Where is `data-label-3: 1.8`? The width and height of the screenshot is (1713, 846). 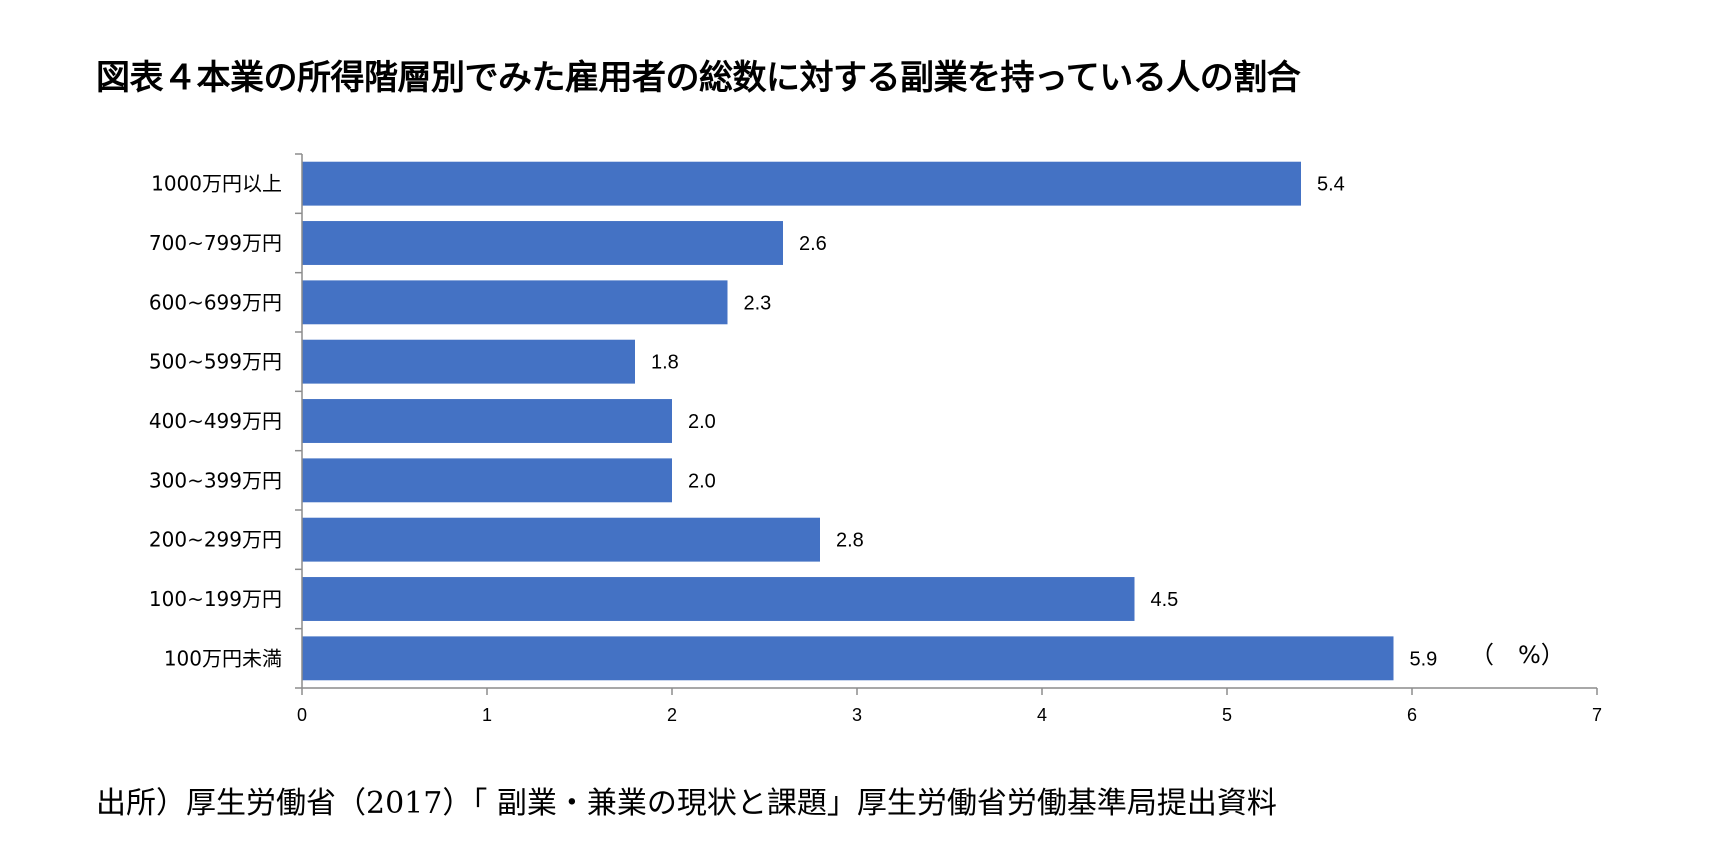
data-label-3: 1.8 is located at coordinates (665, 363).